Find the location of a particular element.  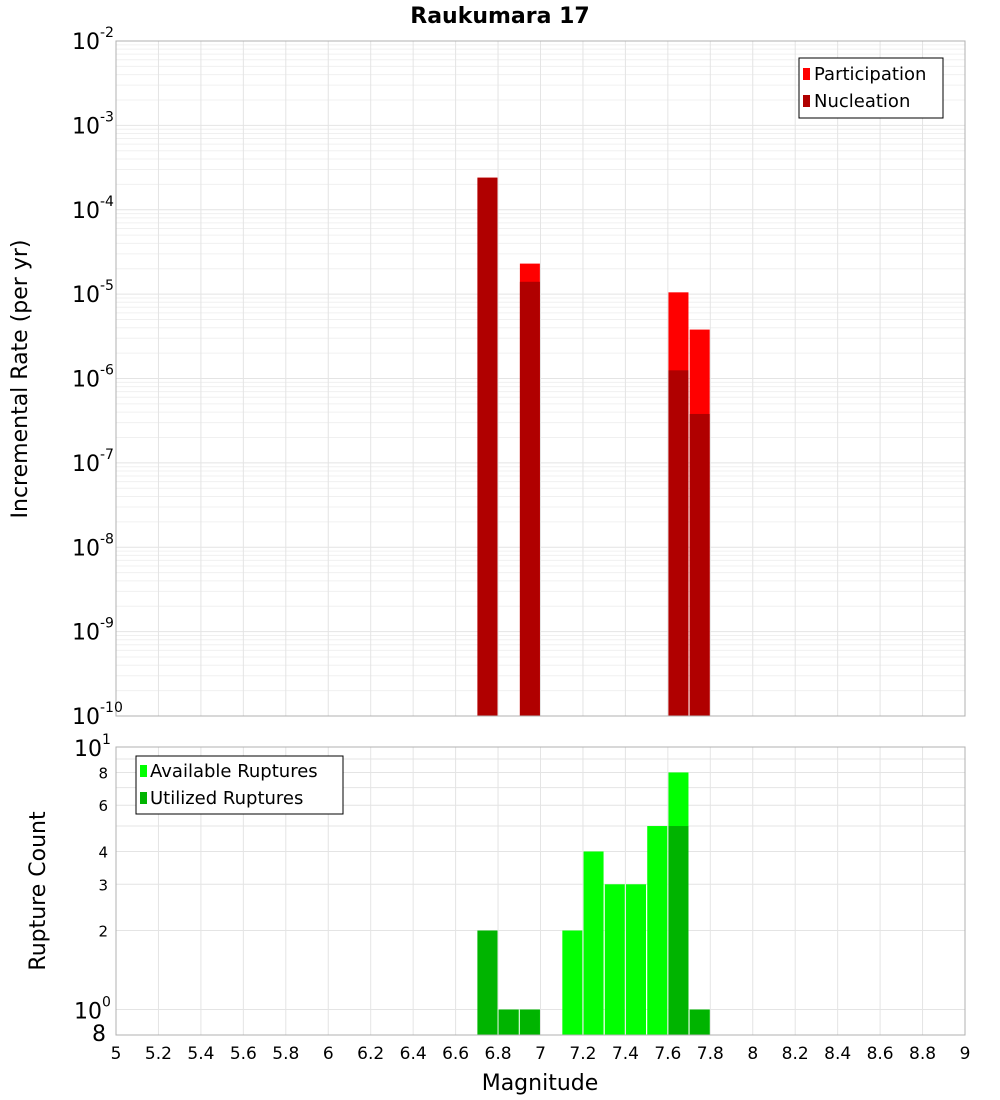

y-tick-label: 10⁻⁶ is located at coordinates (93, 378).